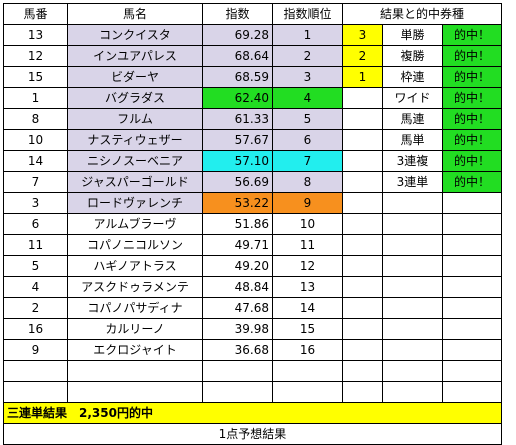  I want to click on rank-cell: 15, so click(307, 329).